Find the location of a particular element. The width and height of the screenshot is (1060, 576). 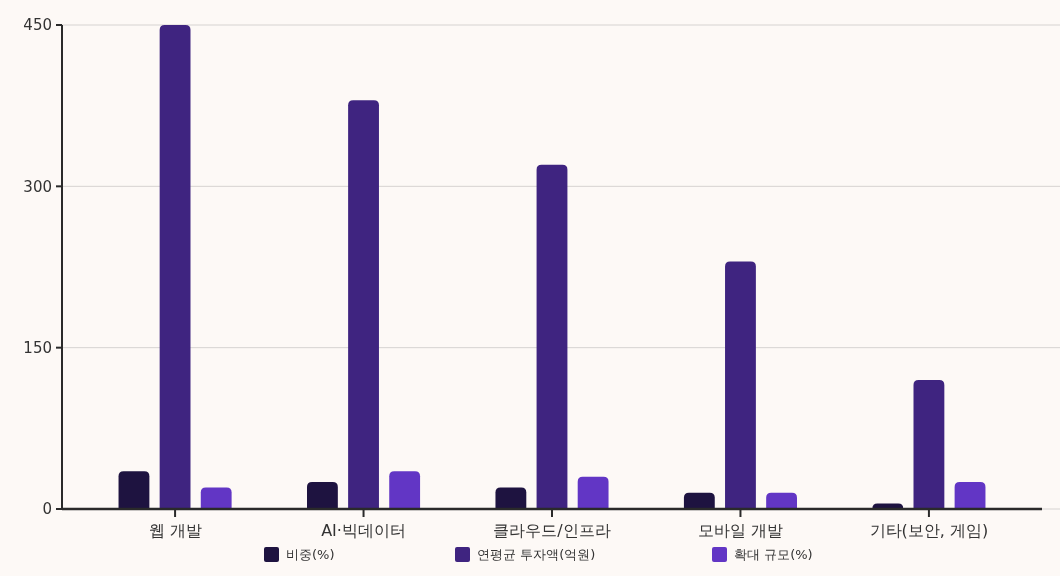

y-tick-label: 0 is located at coordinates (47, 509).